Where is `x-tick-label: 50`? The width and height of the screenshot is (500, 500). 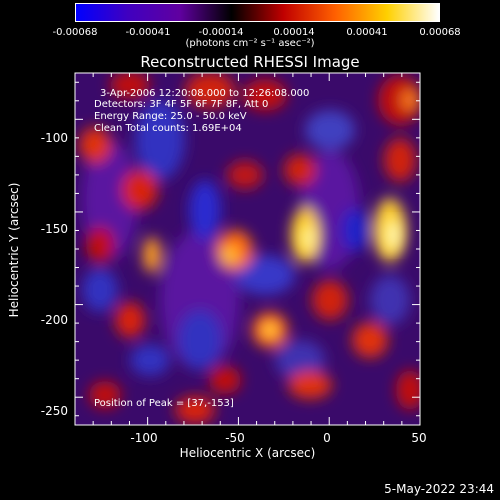 x-tick-label: 50 is located at coordinates (419, 438).